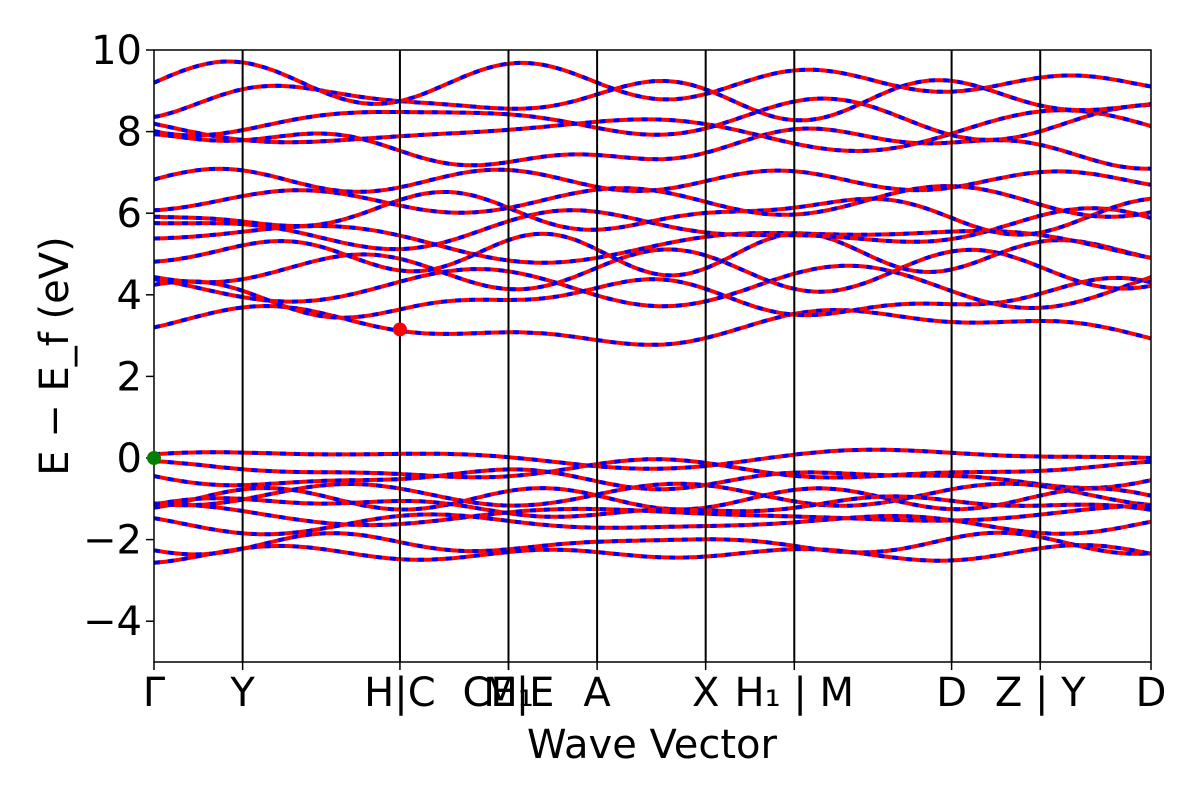  I want to click on y-axis-ticks: −4 −2 0 2 4 6 8 10, so click(118, 336).